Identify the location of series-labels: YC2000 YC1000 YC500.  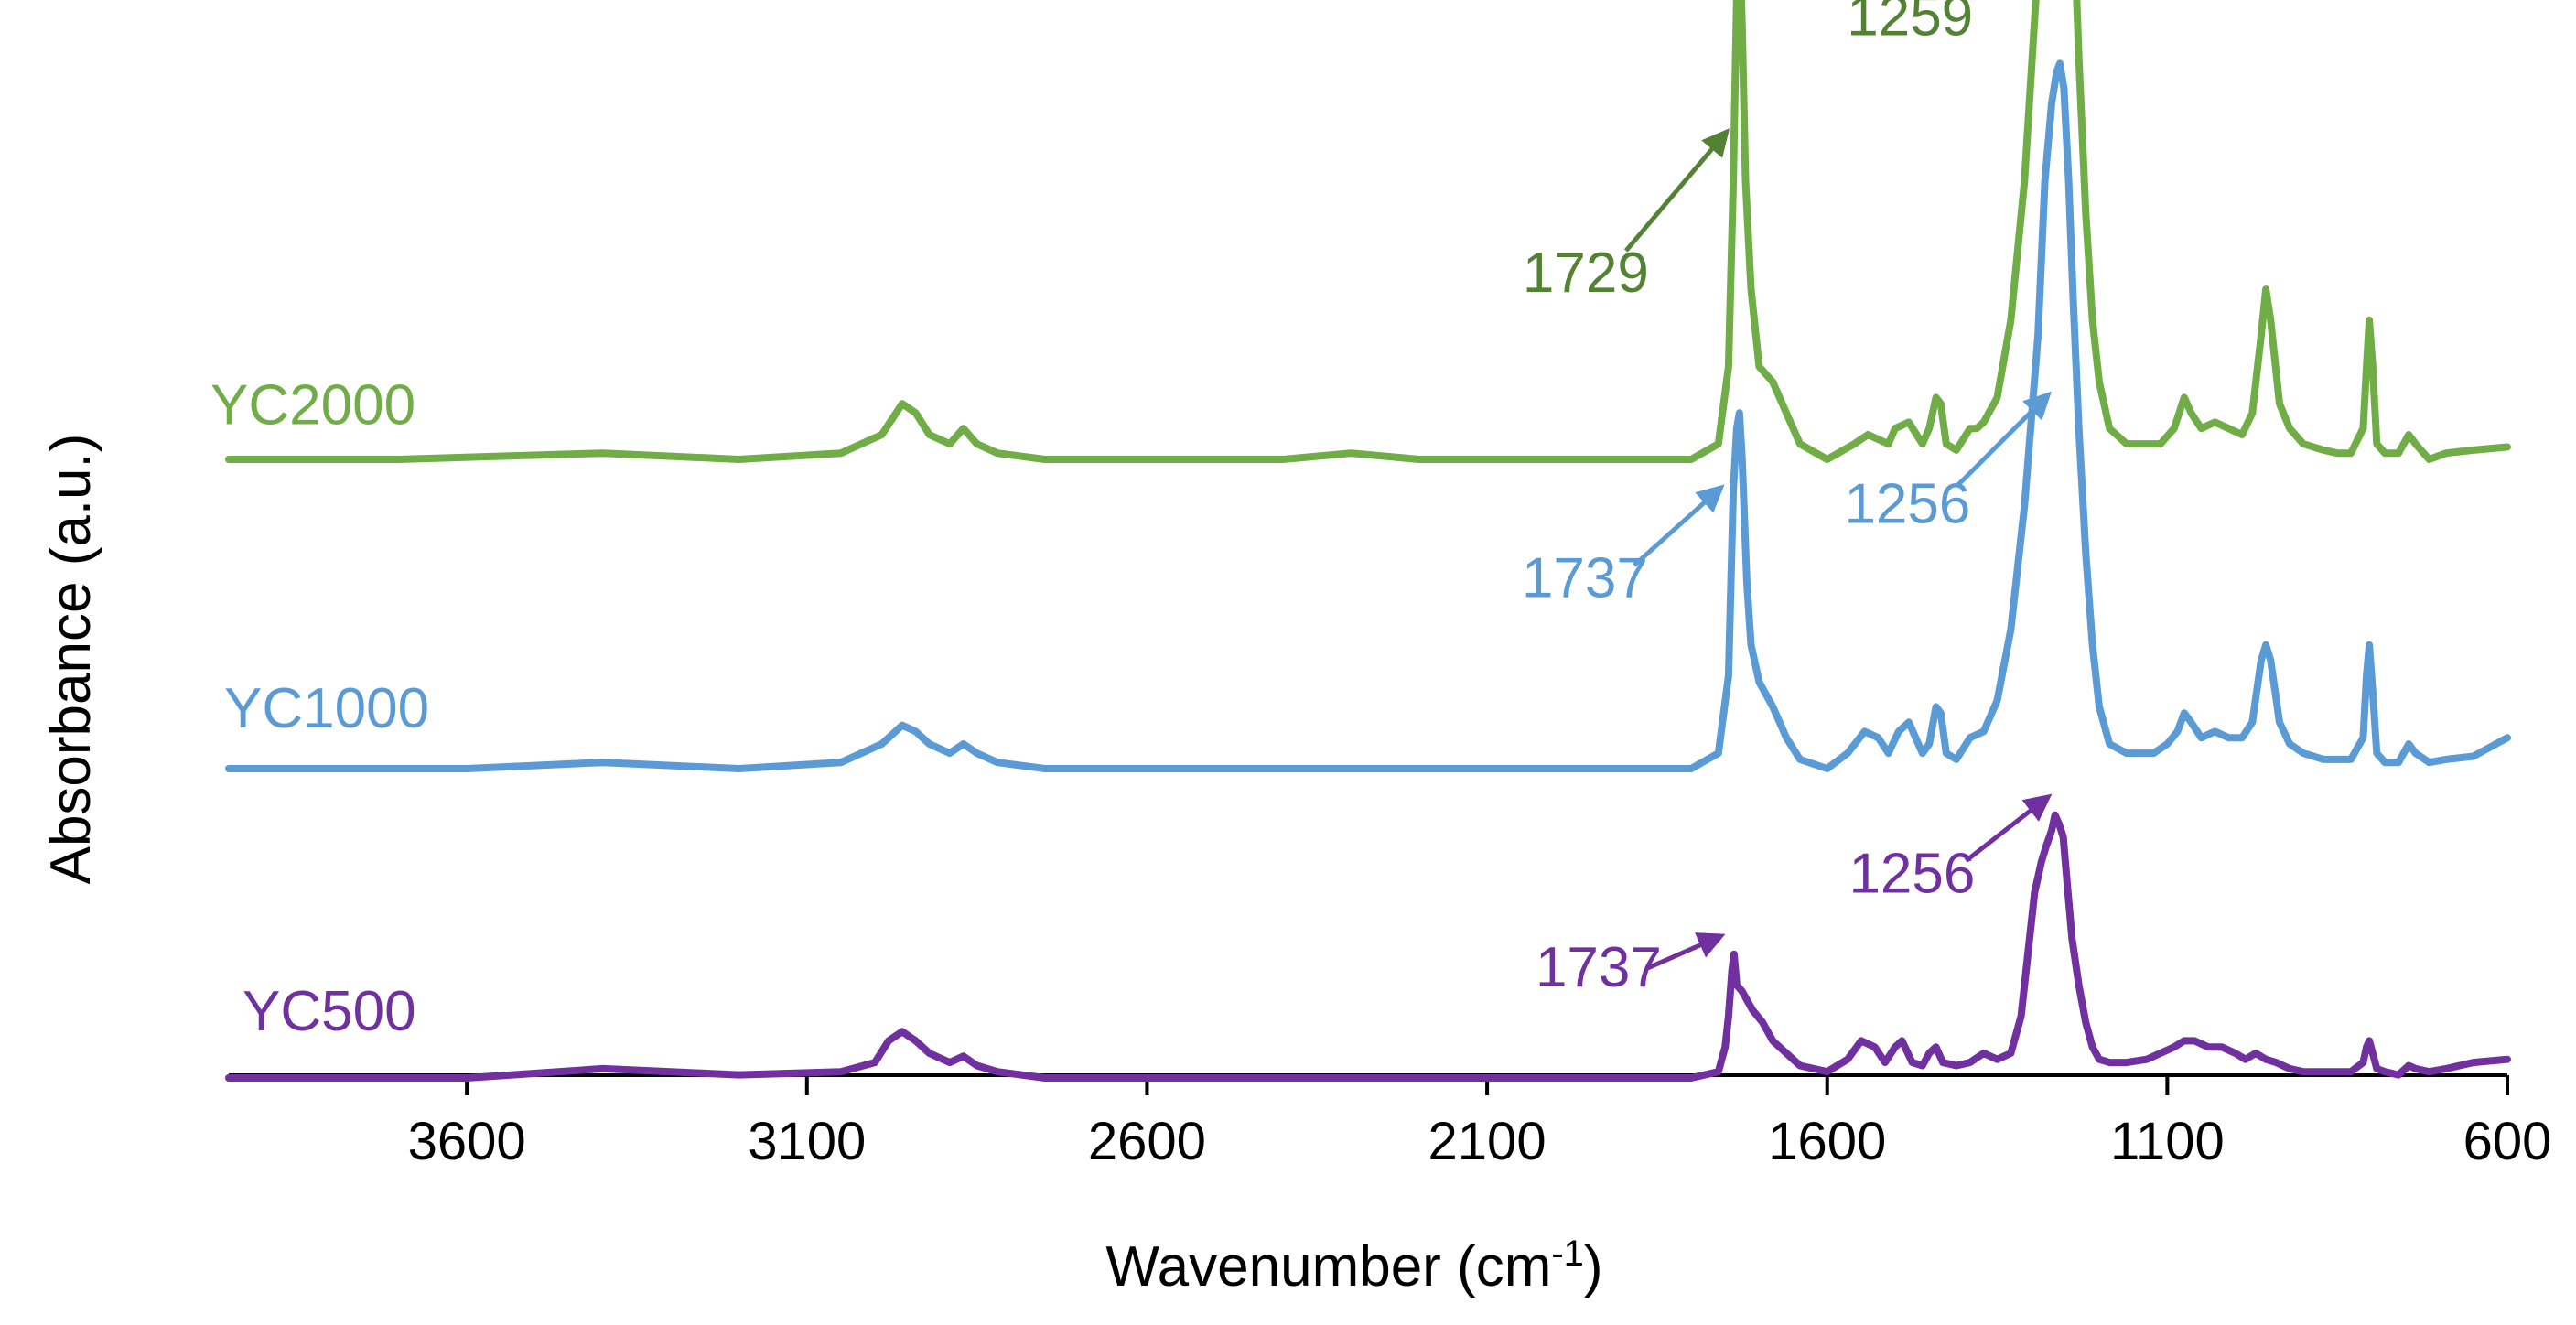
(319, 708).